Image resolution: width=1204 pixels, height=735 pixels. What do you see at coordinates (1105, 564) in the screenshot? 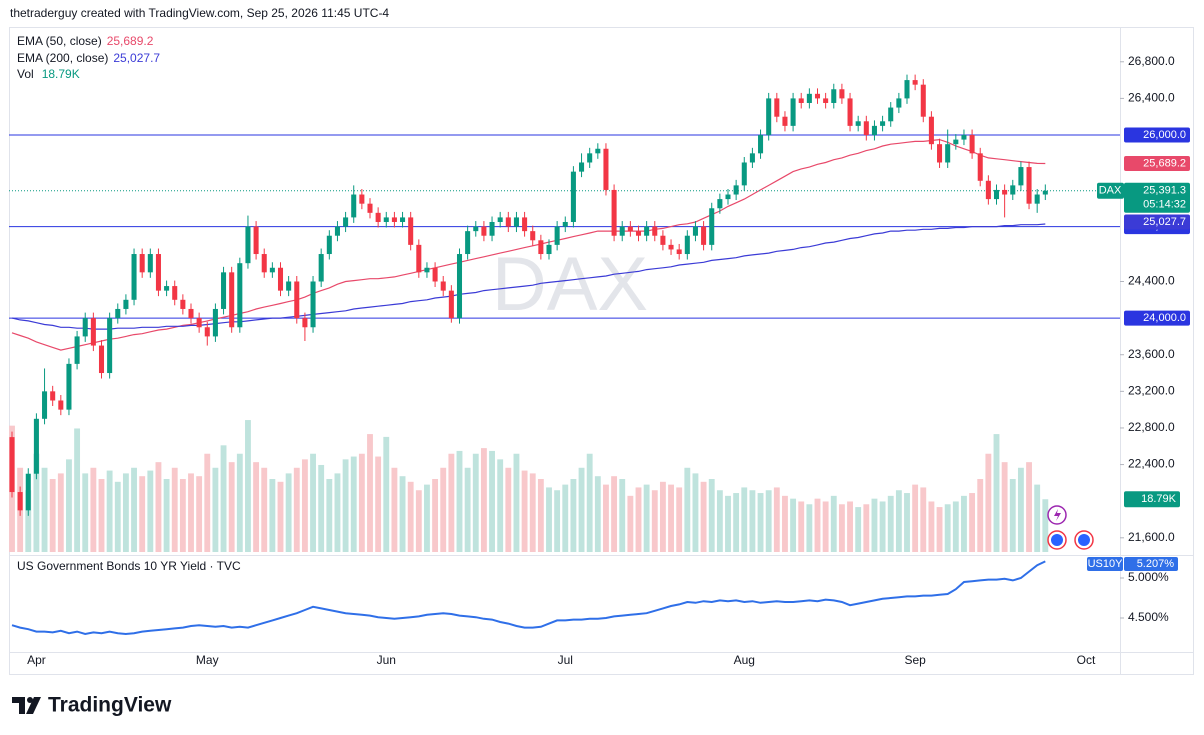
I see `series-name-box` at bounding box center [1105, 564].